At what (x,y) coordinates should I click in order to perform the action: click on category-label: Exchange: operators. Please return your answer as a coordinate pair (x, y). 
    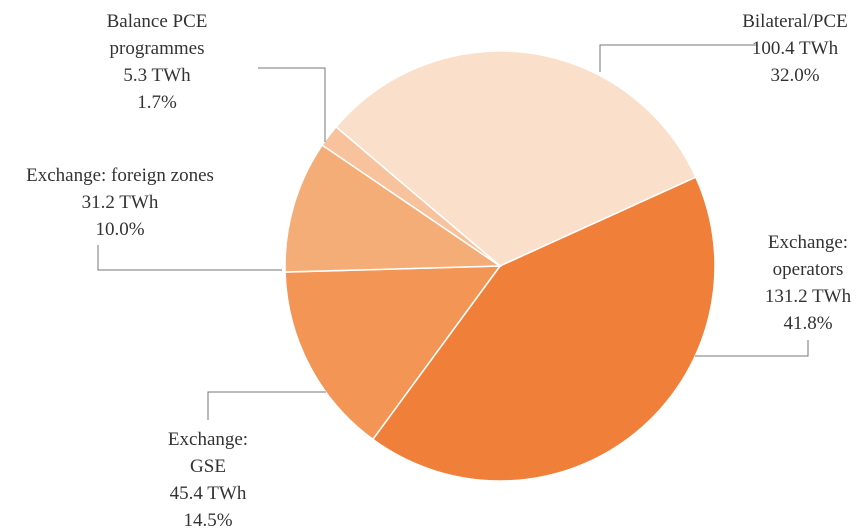
    Looking at the image, I should click on (808, 256).